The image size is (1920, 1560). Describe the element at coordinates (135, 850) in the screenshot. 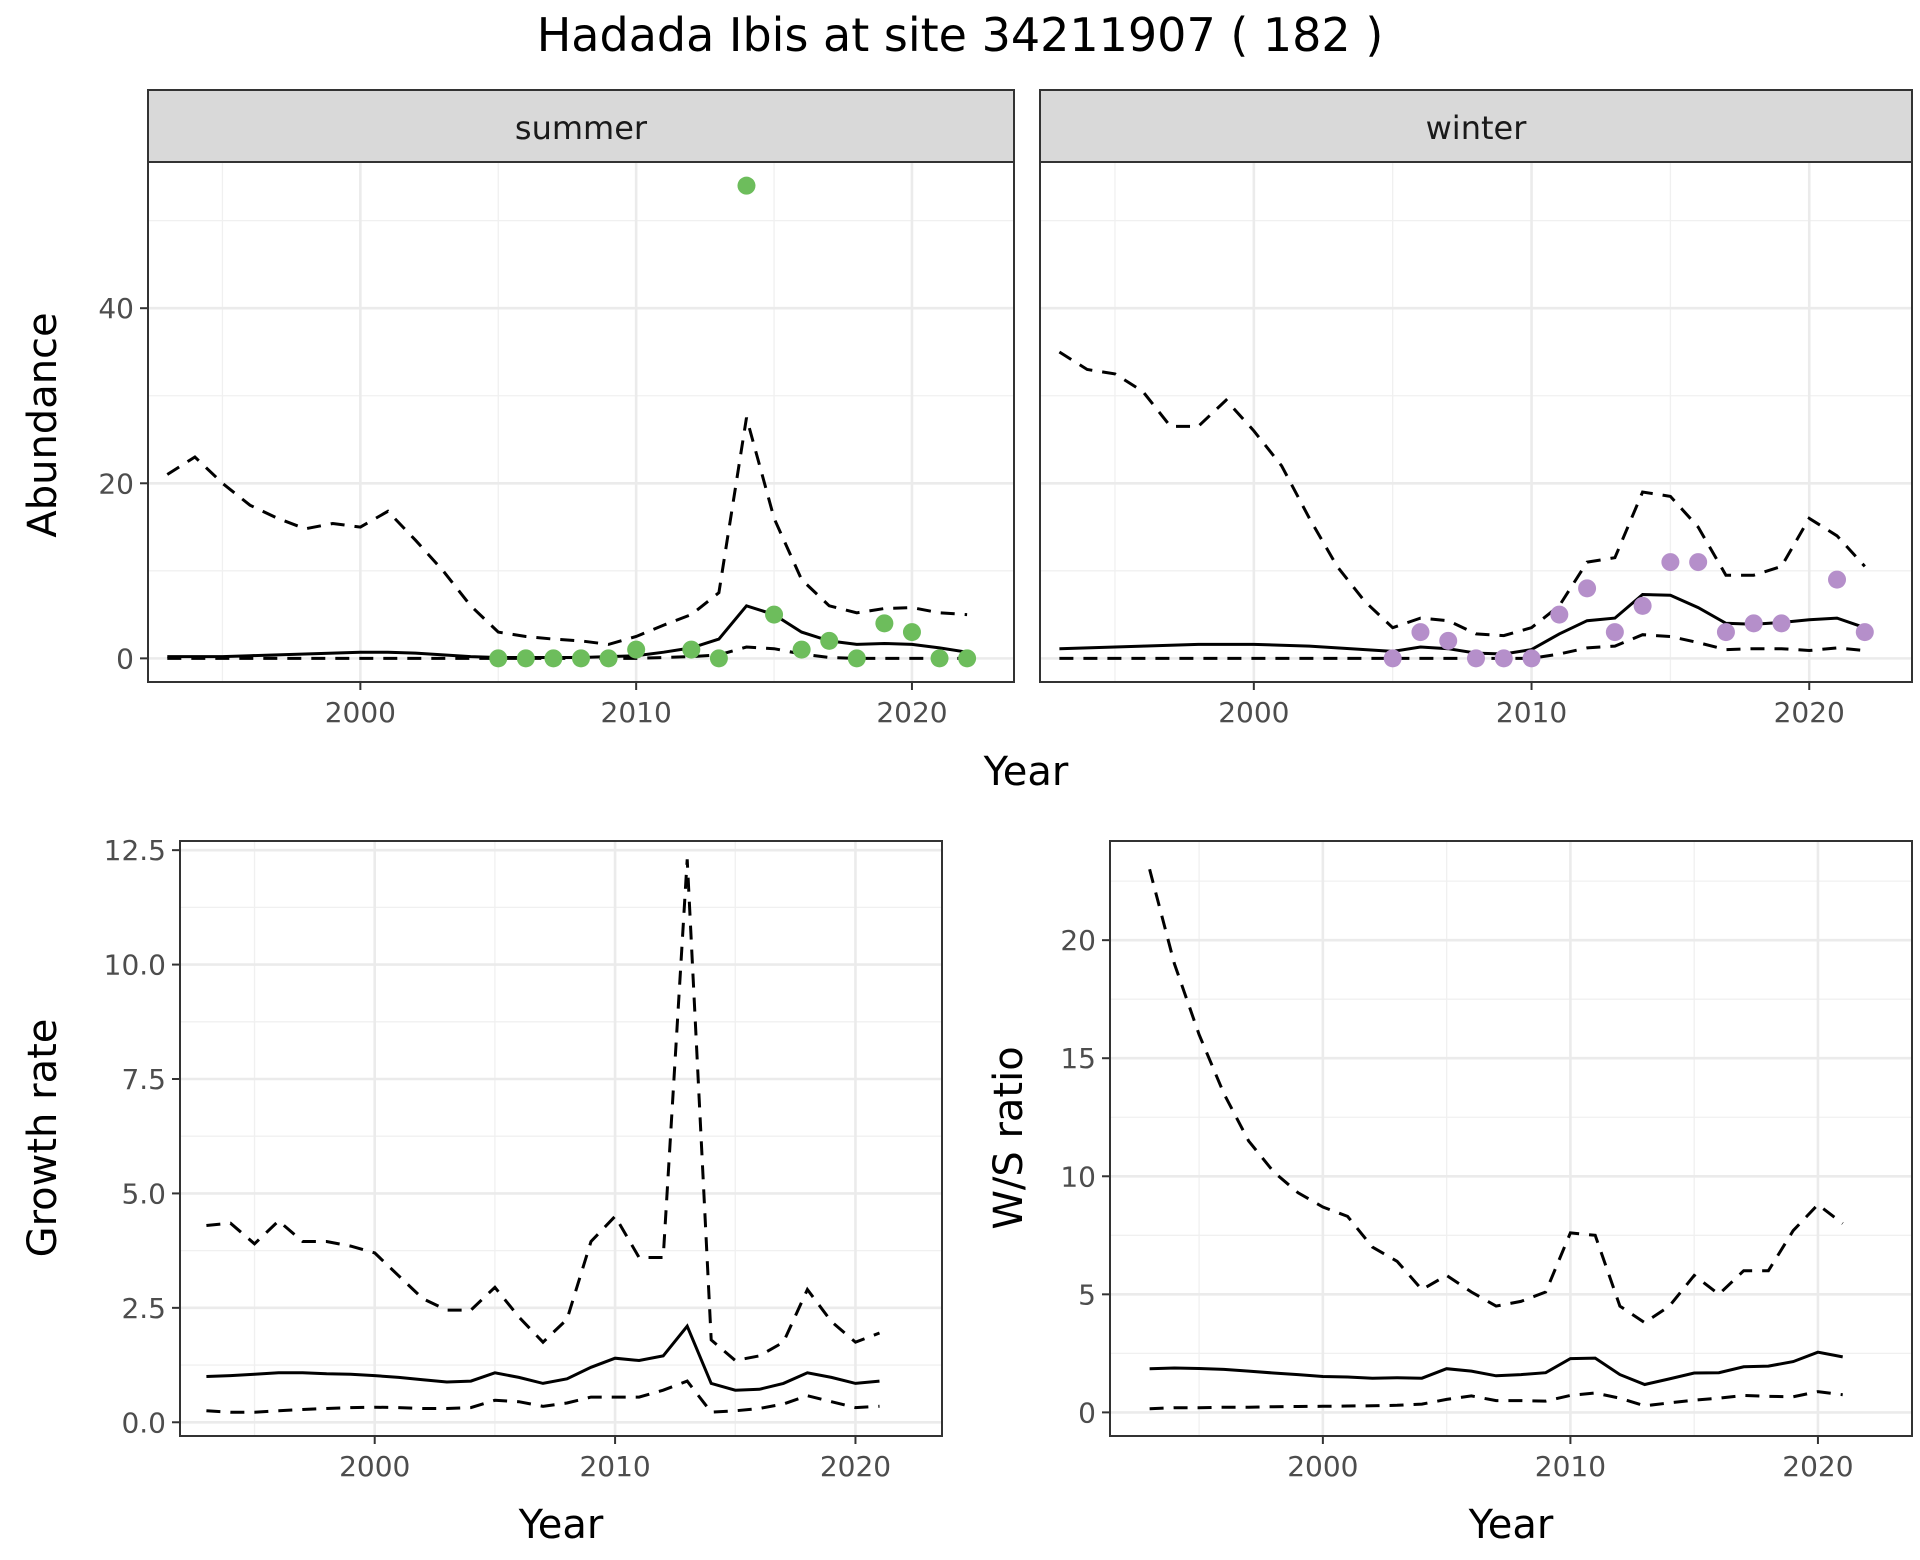

I see `y-tick-label: 12.5` at that location.